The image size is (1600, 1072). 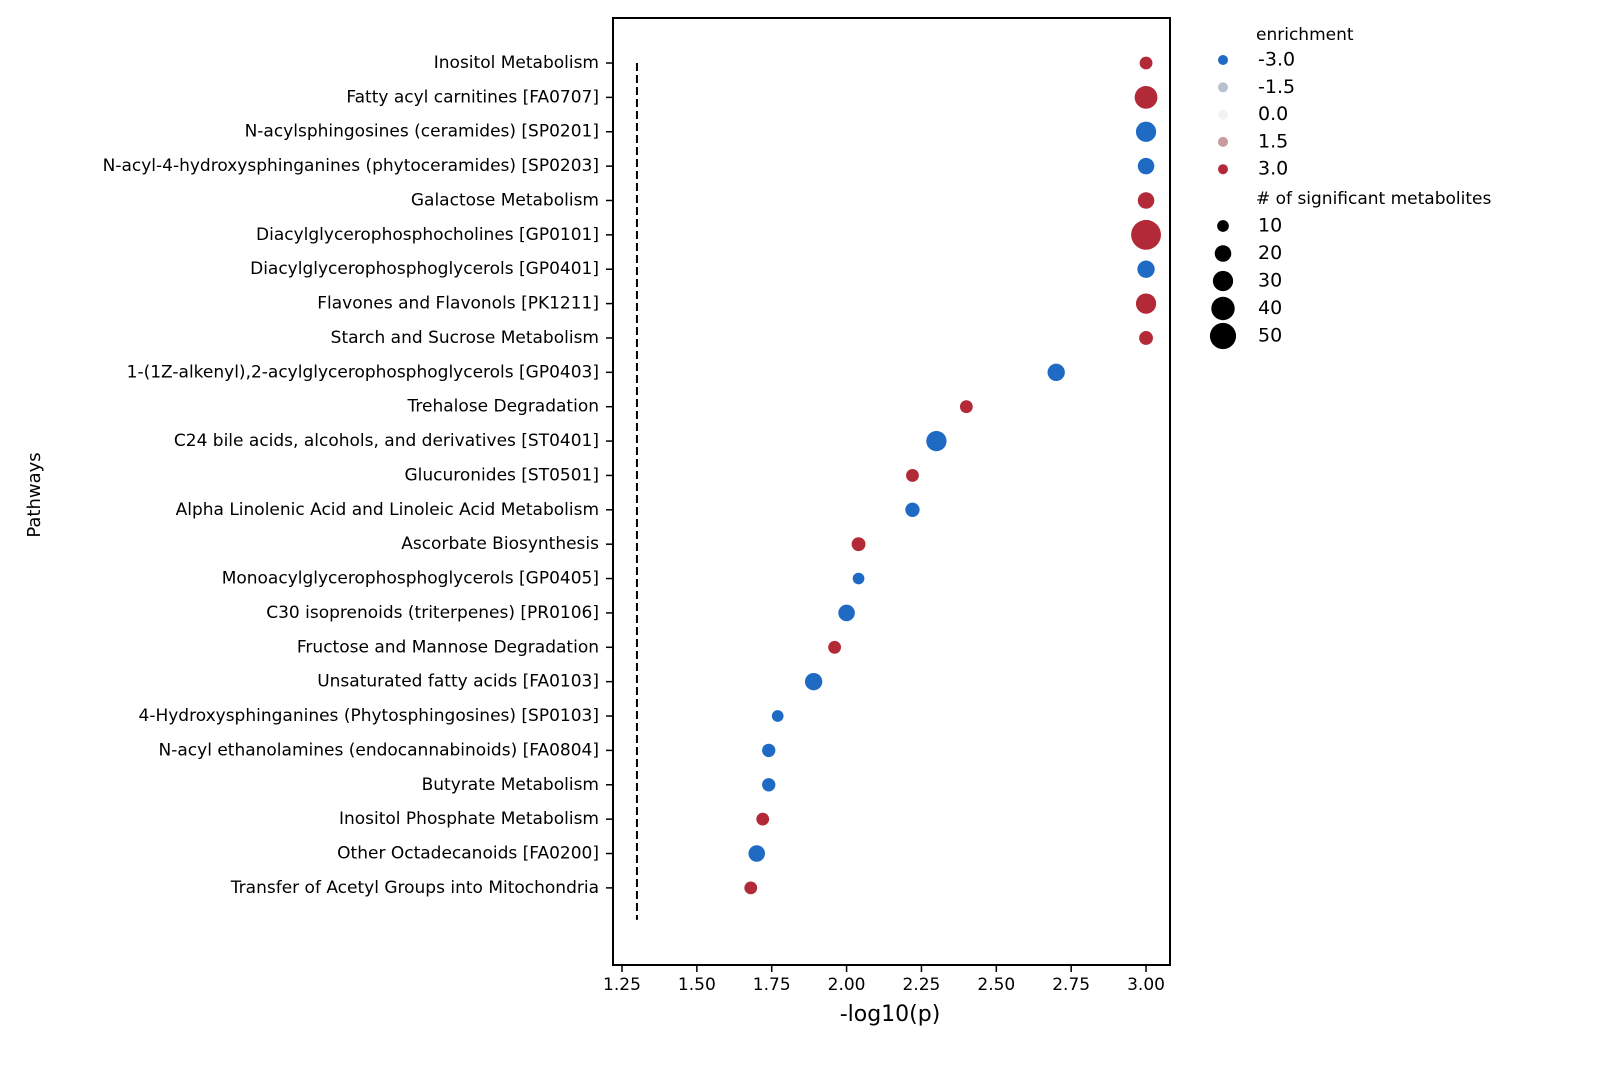 I want to click on y-tick-label: Starch and Sucrose Metabolism, so click(x=465, y=338).